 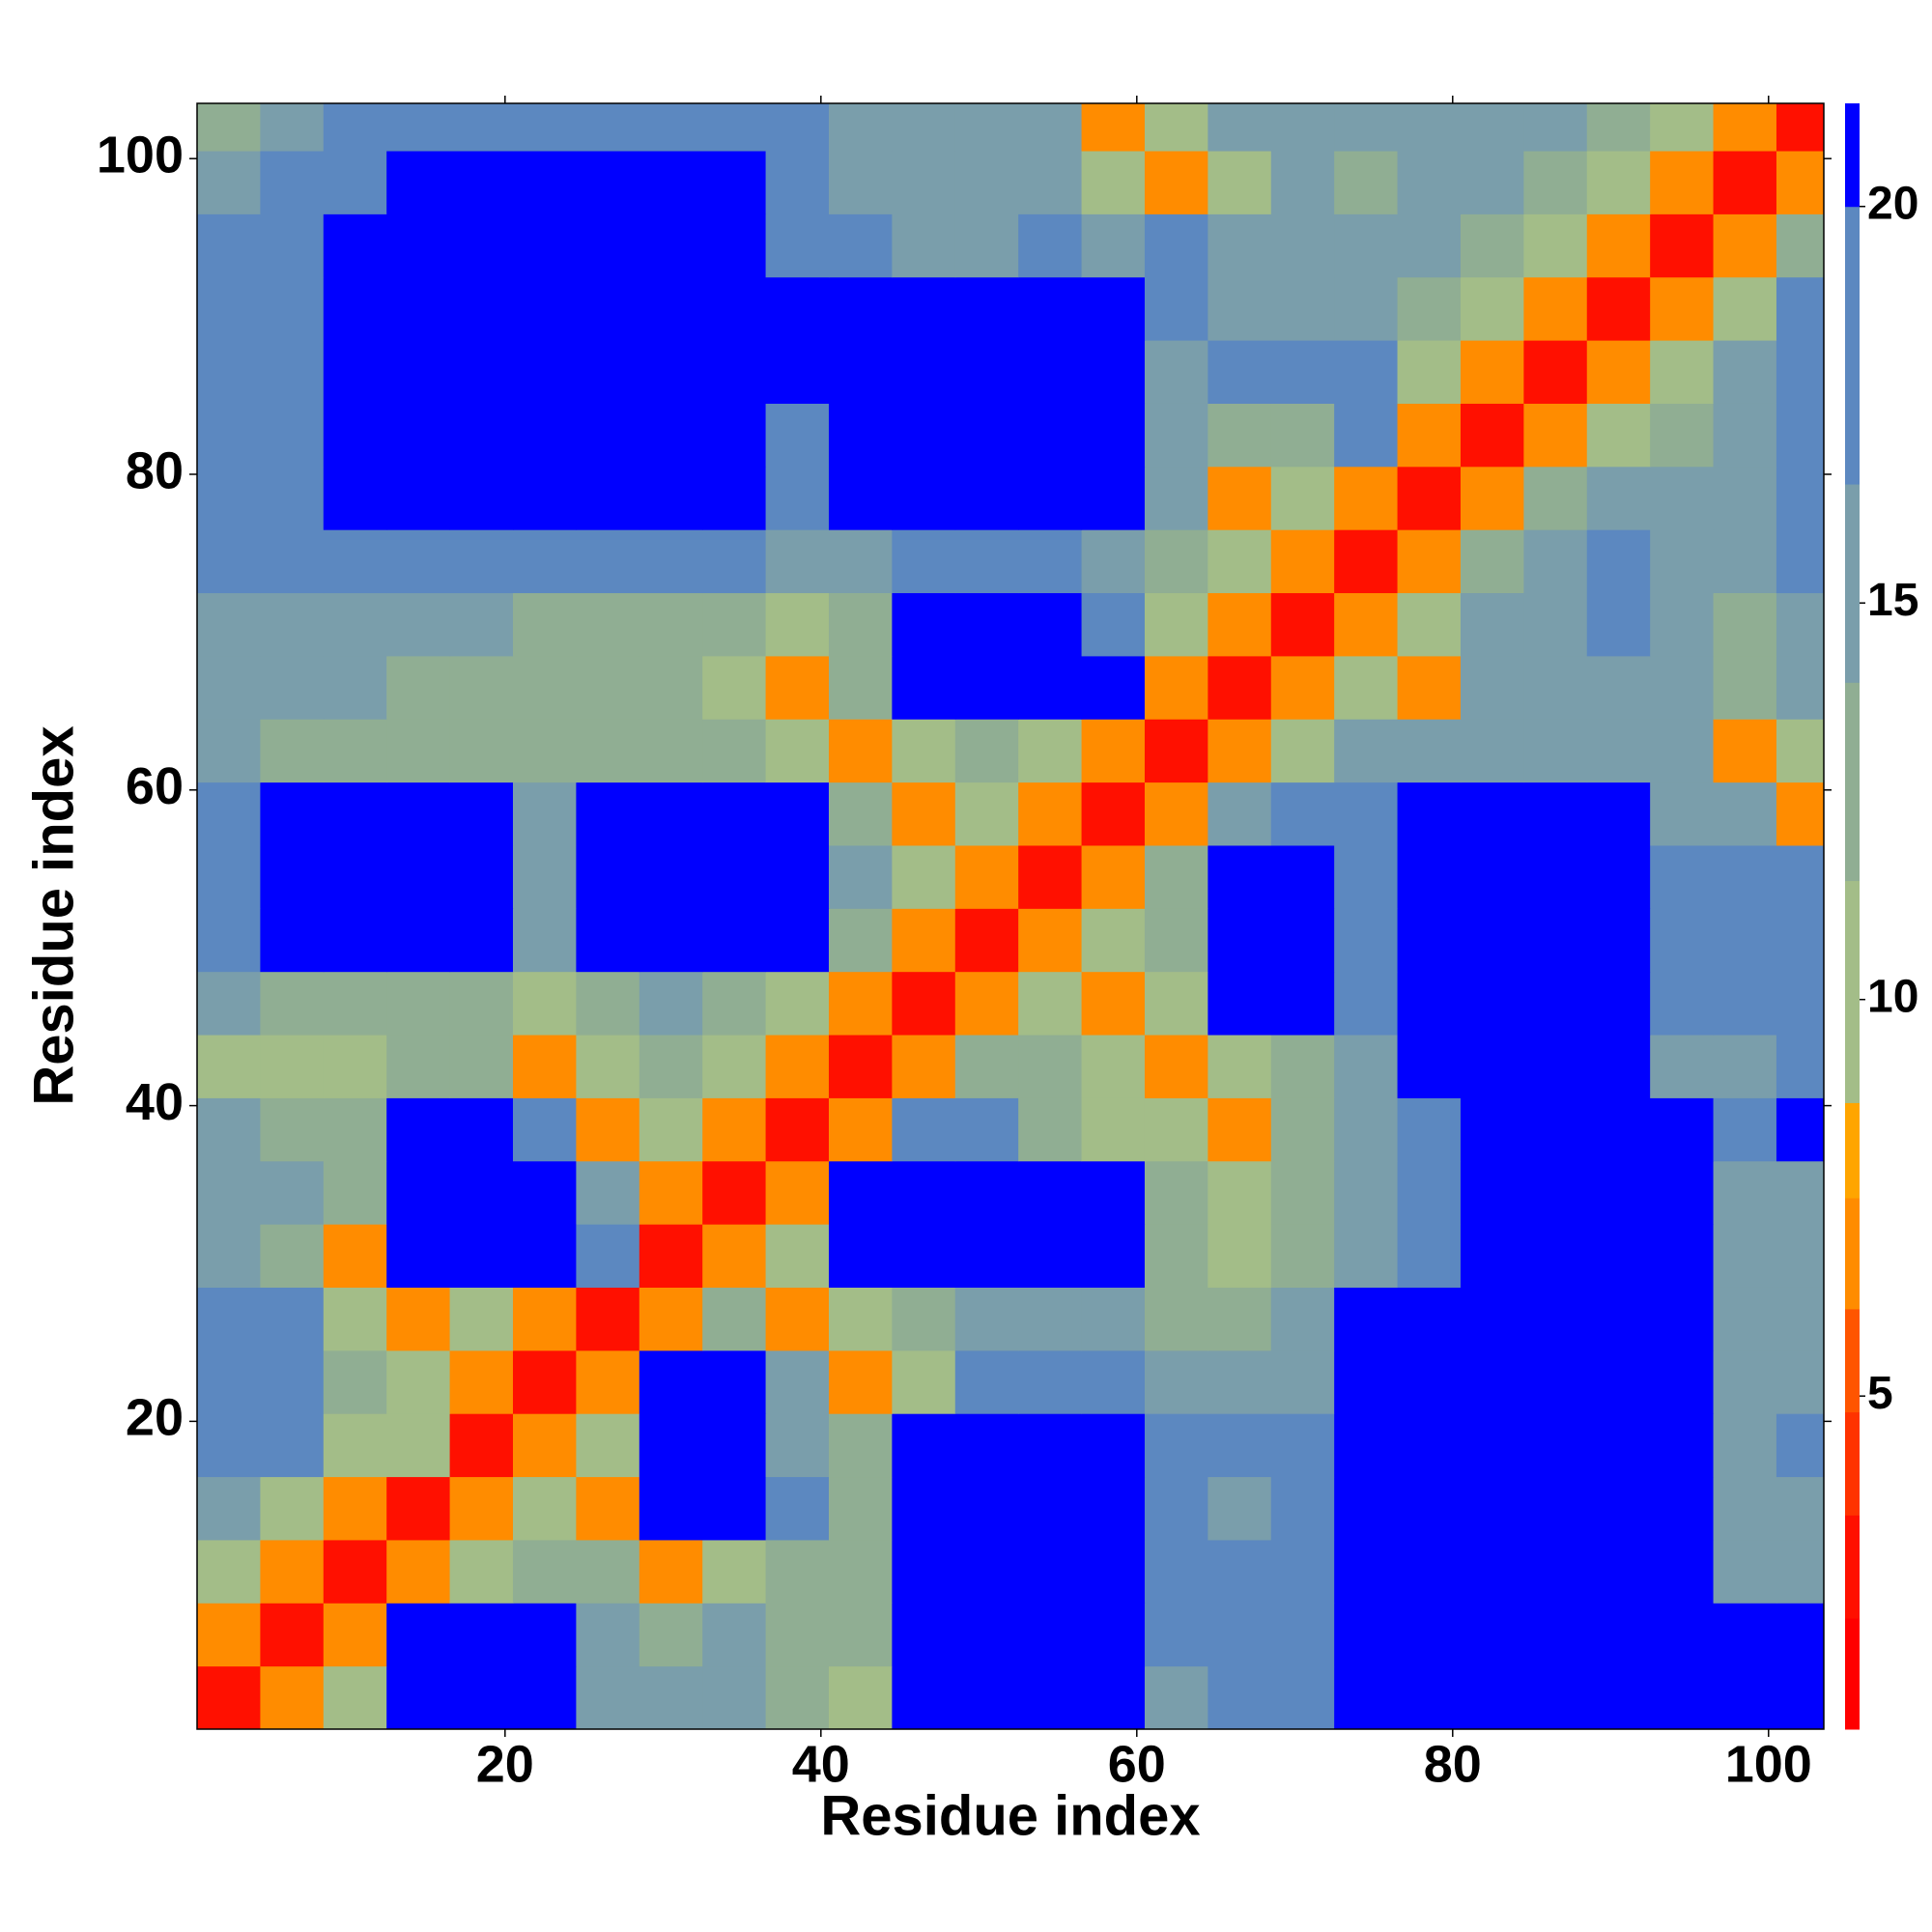 I want to click on colorbar-tick-label: 15, so click(x=1892, y=600).